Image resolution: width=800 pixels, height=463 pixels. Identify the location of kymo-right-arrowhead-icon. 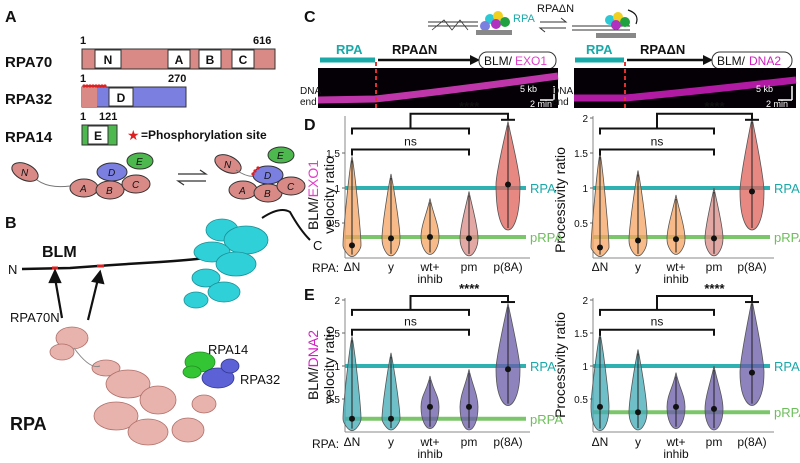
(708, 60).